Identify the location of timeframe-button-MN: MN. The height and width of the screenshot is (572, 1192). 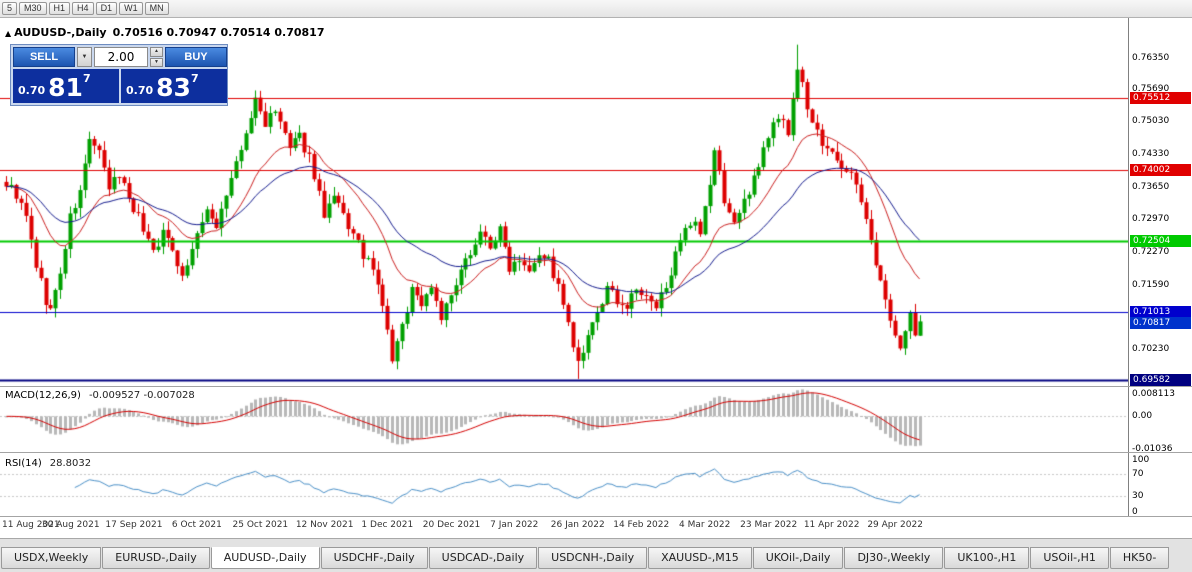
(156, 8).